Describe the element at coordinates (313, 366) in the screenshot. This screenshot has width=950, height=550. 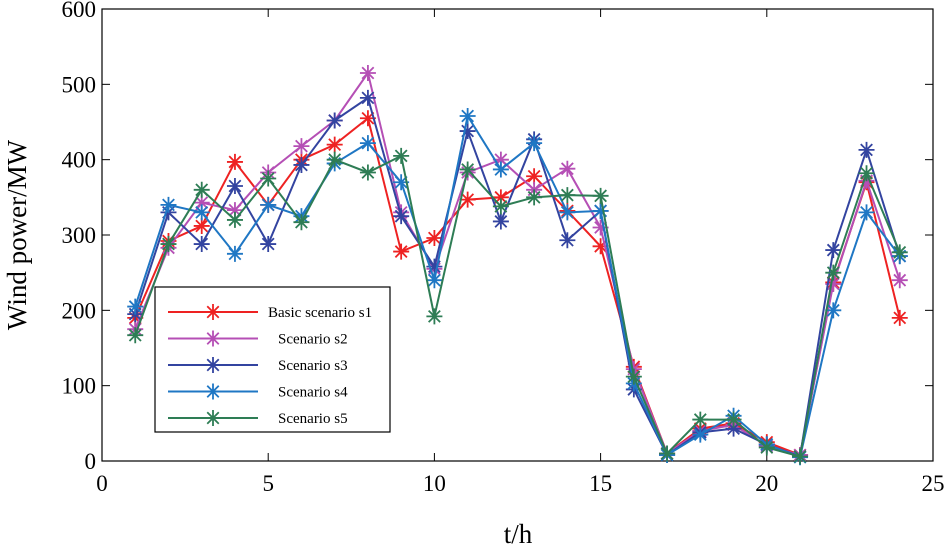
I see `legend-label: Scenario s3` at that location.